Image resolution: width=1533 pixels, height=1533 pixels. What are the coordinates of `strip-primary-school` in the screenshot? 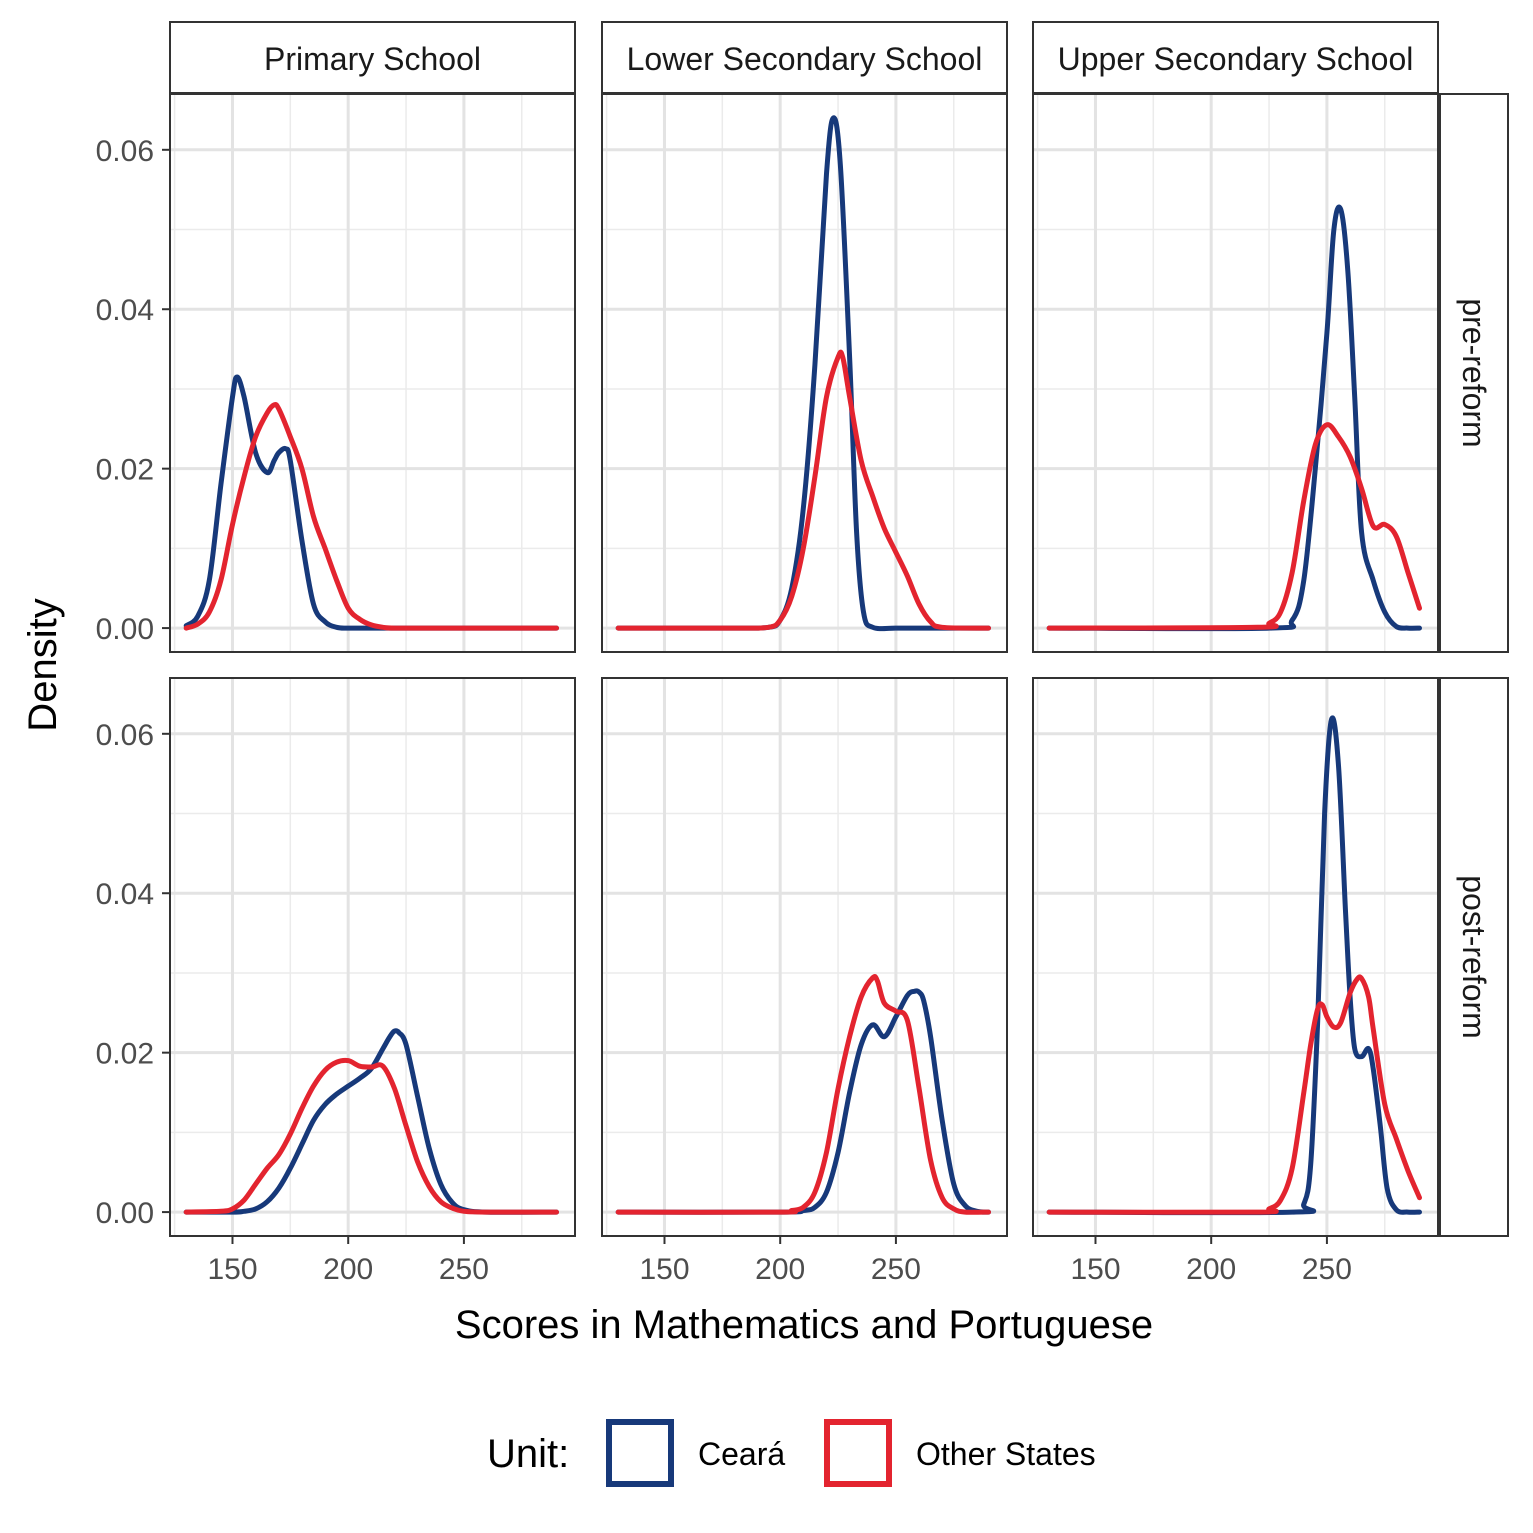 It's located at (372, 57).